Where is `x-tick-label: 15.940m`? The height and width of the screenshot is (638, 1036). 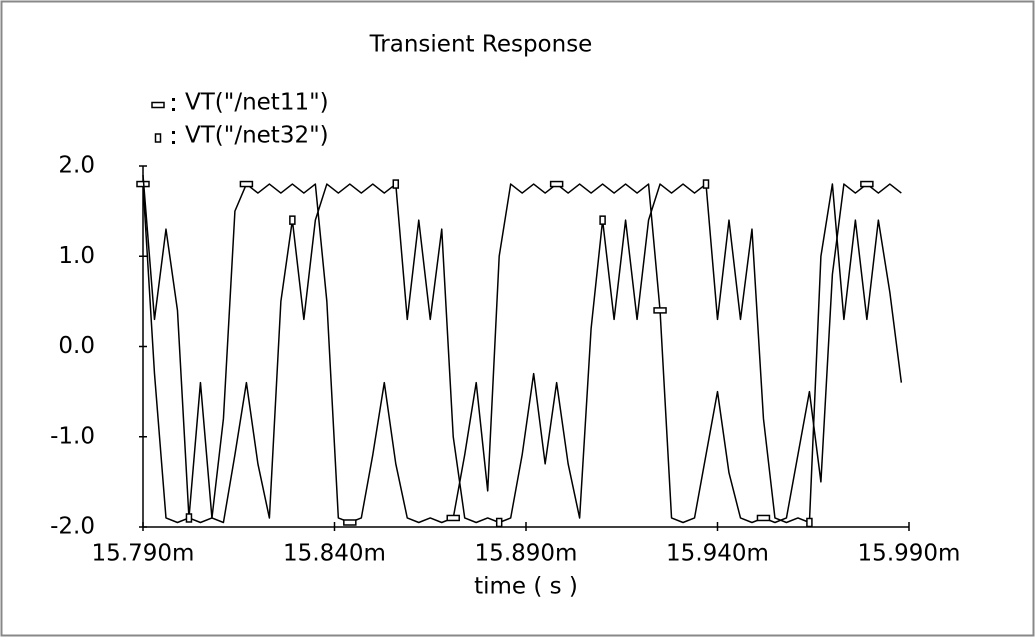 x-tick-label: 15.940m is located at coordinates (717, 554).